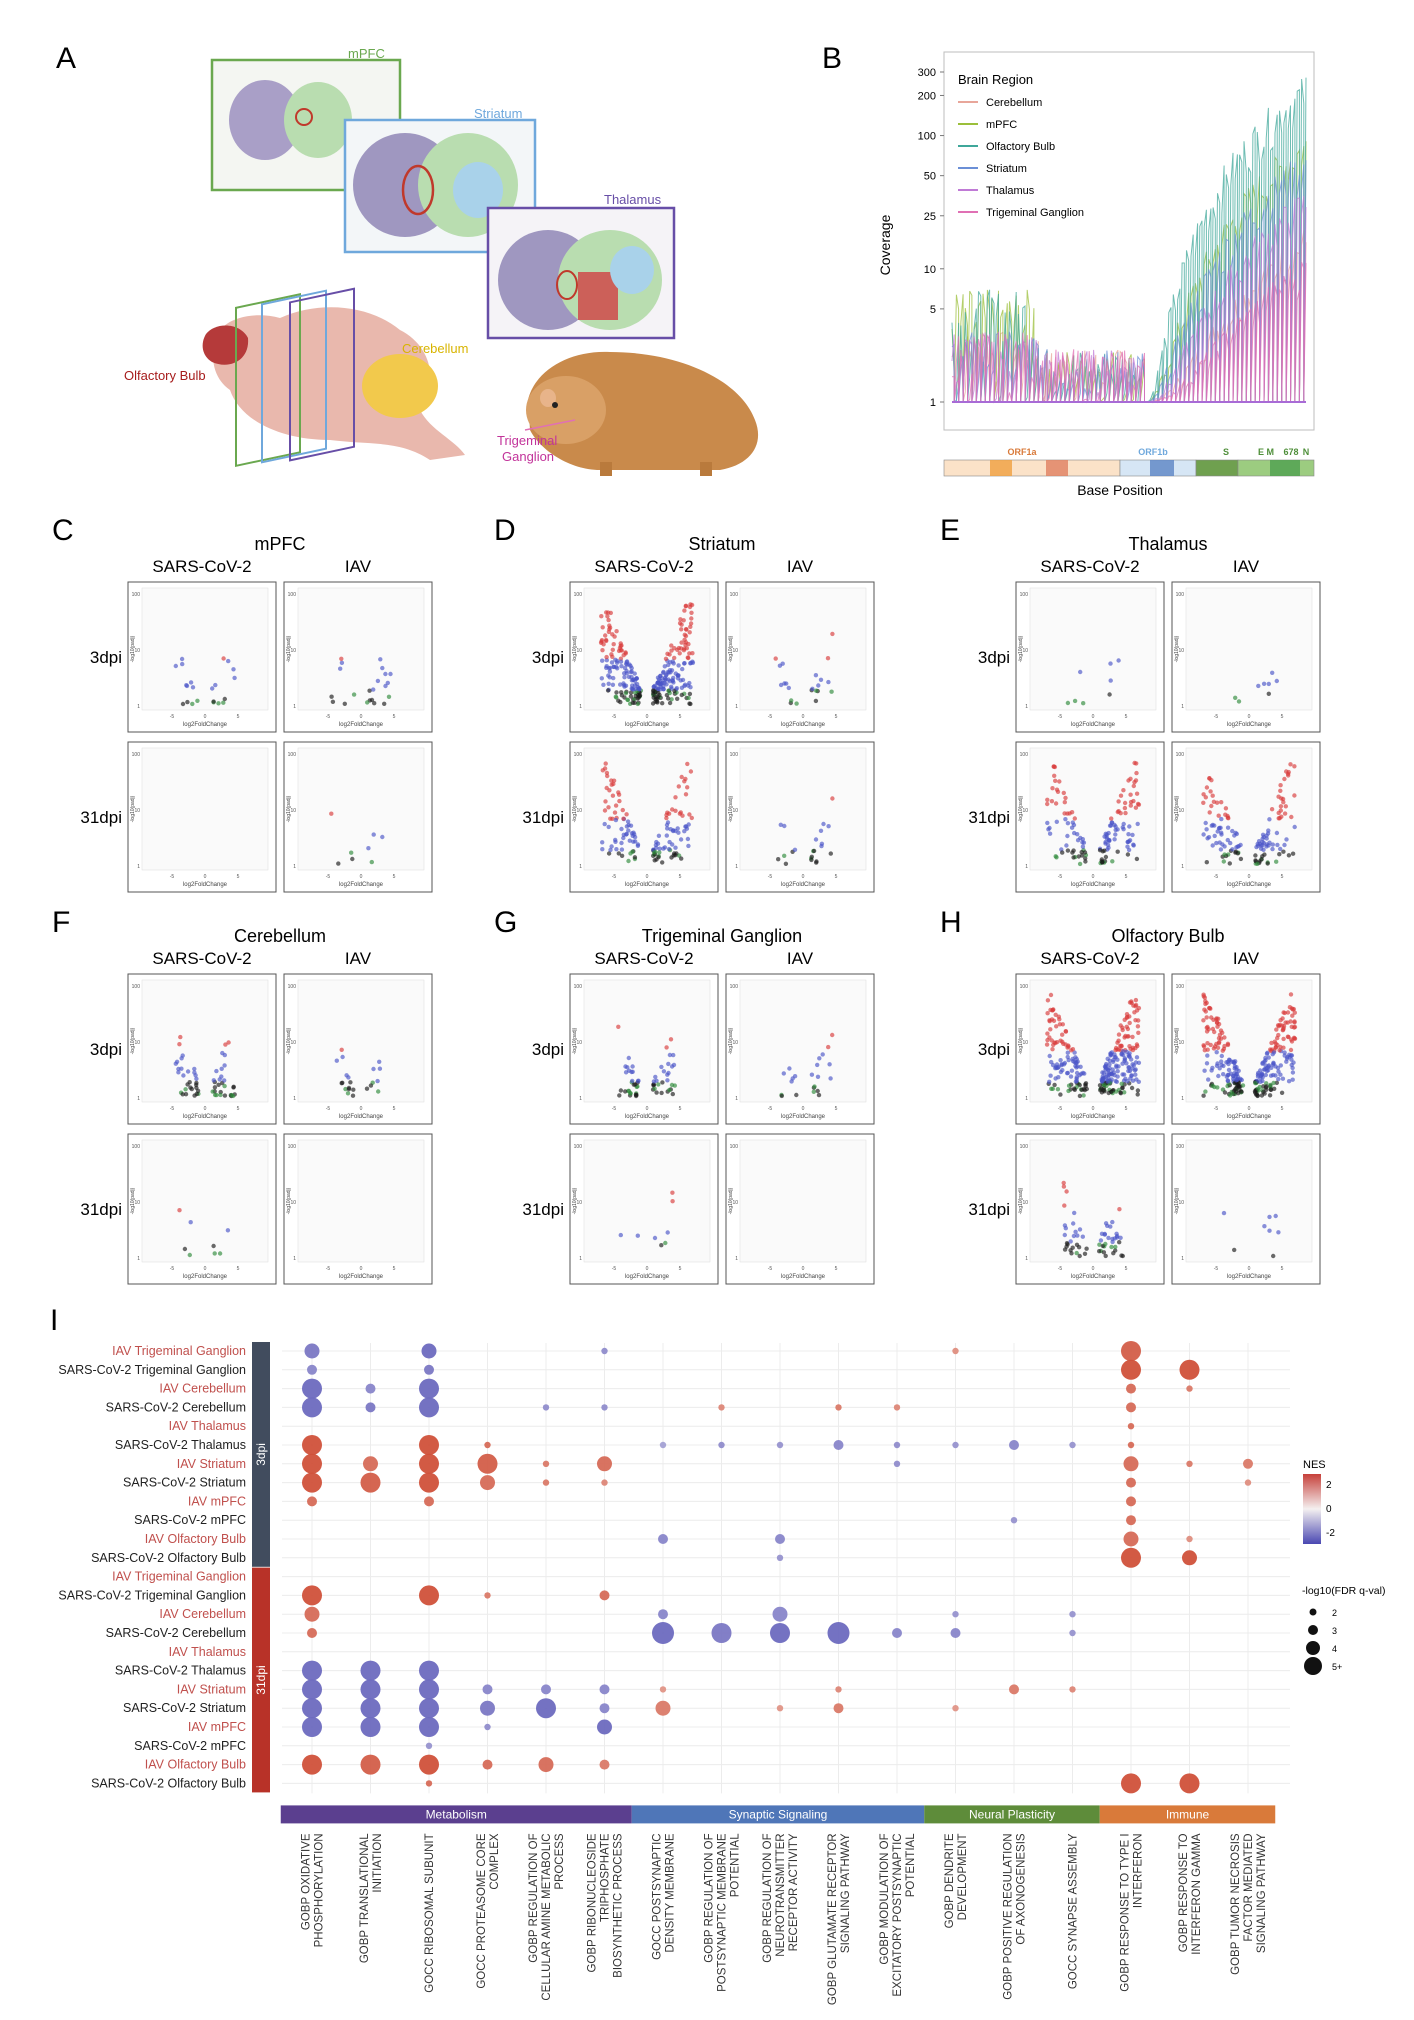 The height and width of the screenshot is (2020, 1414). Describe the element at coordinates (1329, 1509) in the screenshot. I see `nes-tick: 0` at that location.